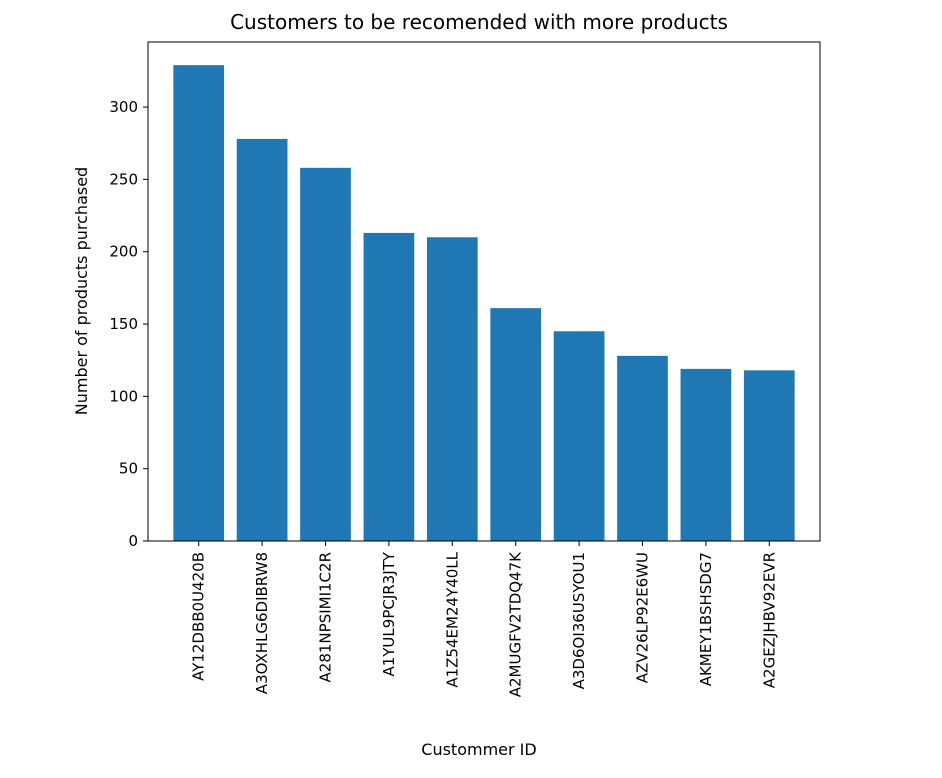 This screenshot has height=778, width=942. I want to click on x-tick-label: A2MUGFV2TDQ47K, so click(516, 624).